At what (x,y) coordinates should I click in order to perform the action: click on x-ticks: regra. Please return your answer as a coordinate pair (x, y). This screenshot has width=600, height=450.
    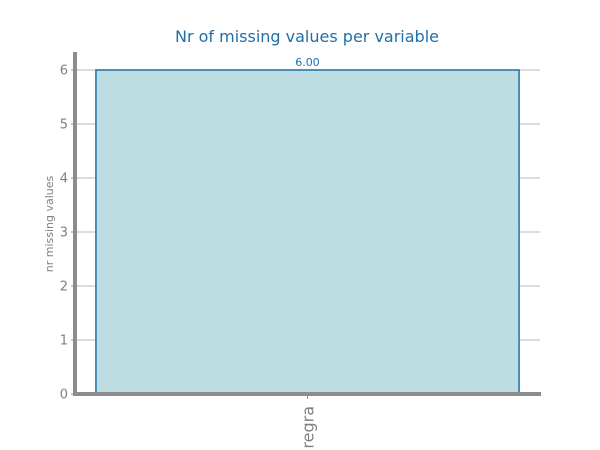
    Looking at the image, I should click on (308, 421).